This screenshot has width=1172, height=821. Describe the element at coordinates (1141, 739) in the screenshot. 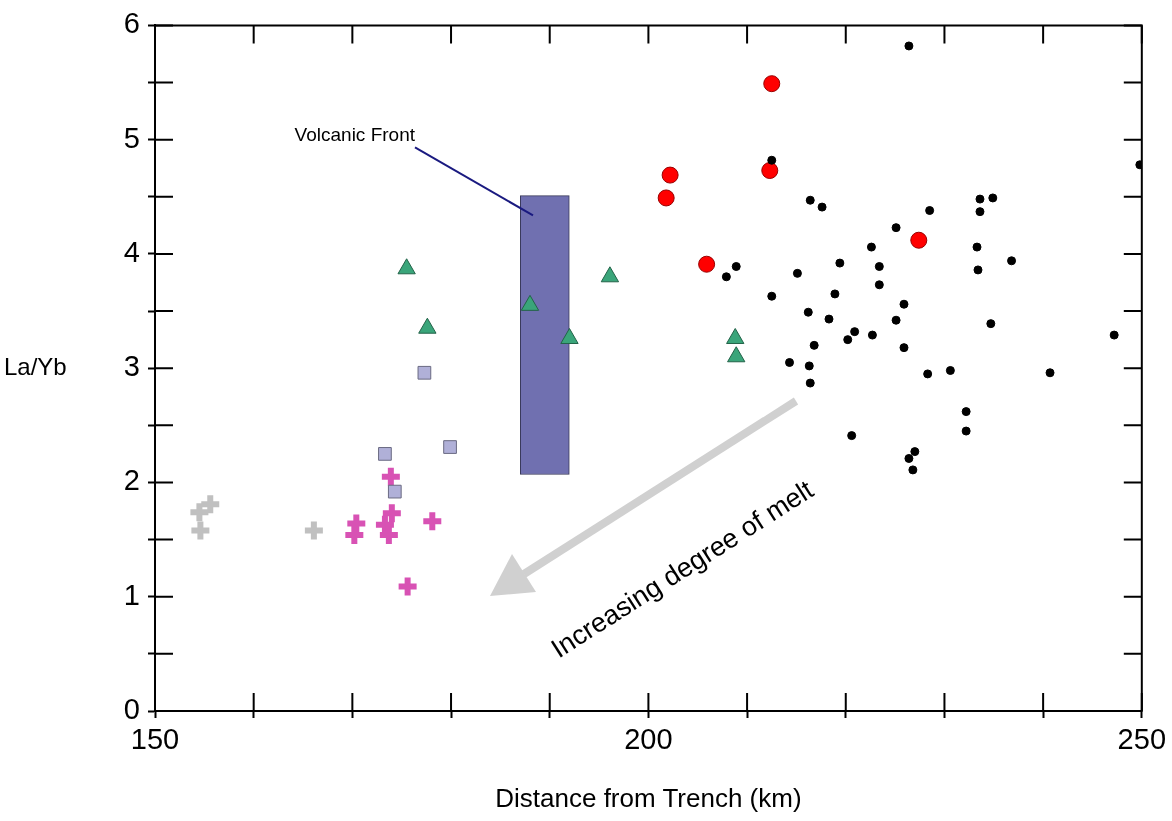

I see `x-tick-label: 250` at that location.